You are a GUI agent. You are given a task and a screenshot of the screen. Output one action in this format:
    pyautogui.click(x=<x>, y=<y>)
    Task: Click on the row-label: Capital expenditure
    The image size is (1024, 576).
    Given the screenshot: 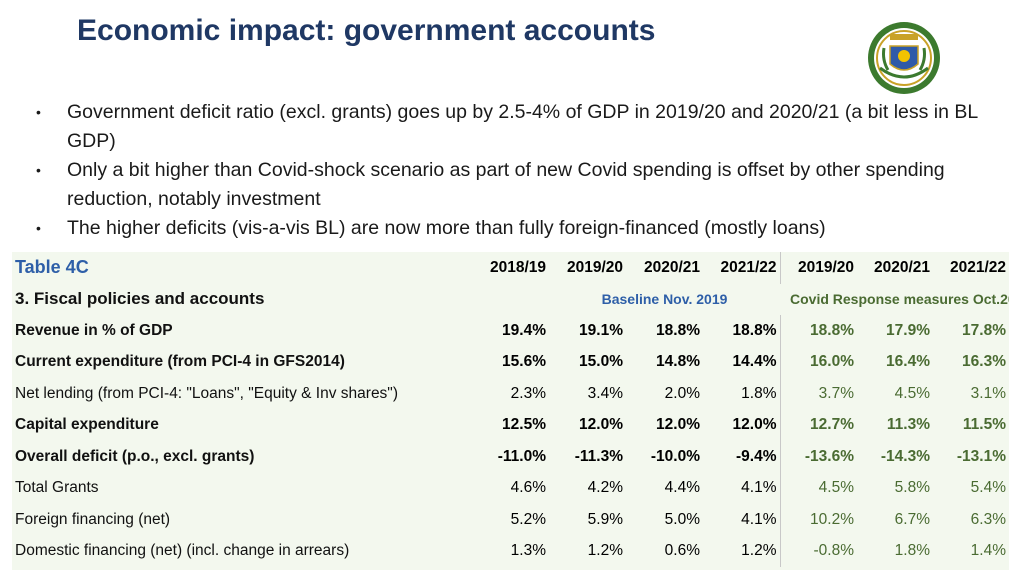 What is the action you would take?
    pyautogui.click(x=87, y=425)
    